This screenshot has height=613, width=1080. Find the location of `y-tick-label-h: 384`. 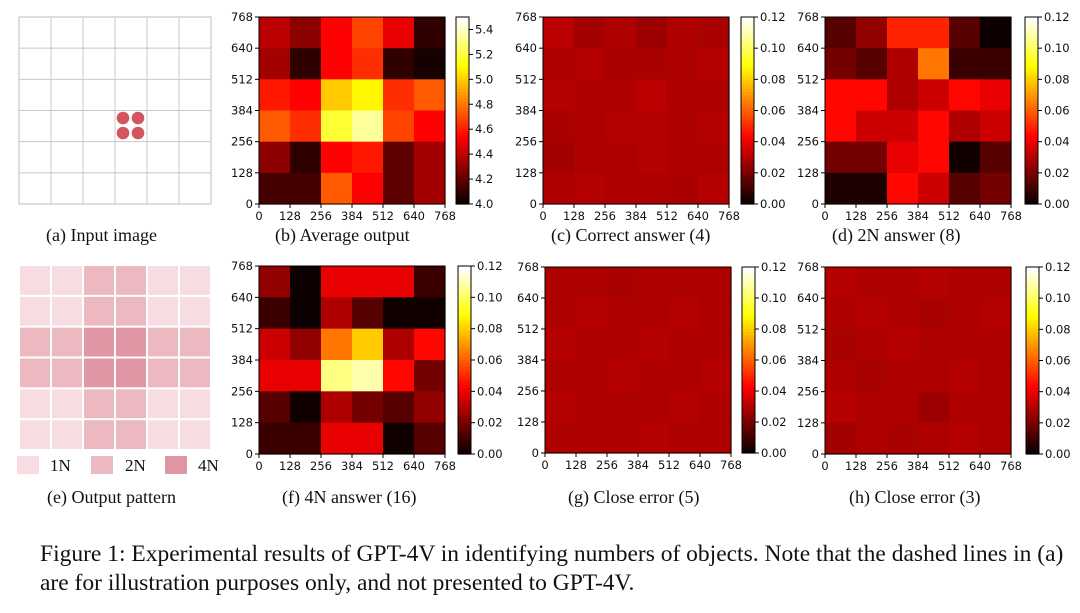

y-tick-label-h: 384 is located at coordinates (808, 361).